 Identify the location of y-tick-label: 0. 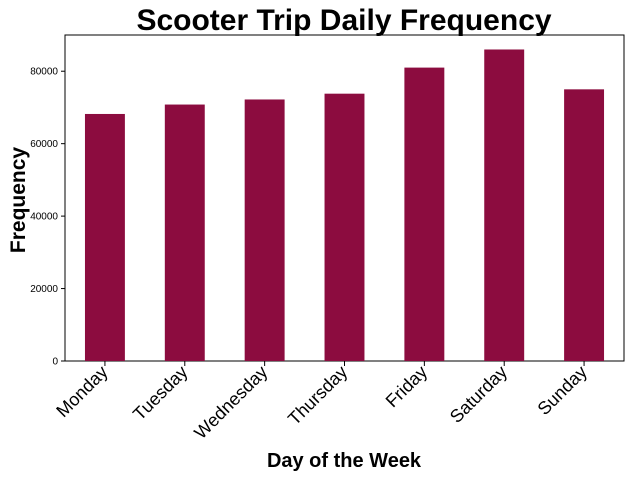
(55, 362).